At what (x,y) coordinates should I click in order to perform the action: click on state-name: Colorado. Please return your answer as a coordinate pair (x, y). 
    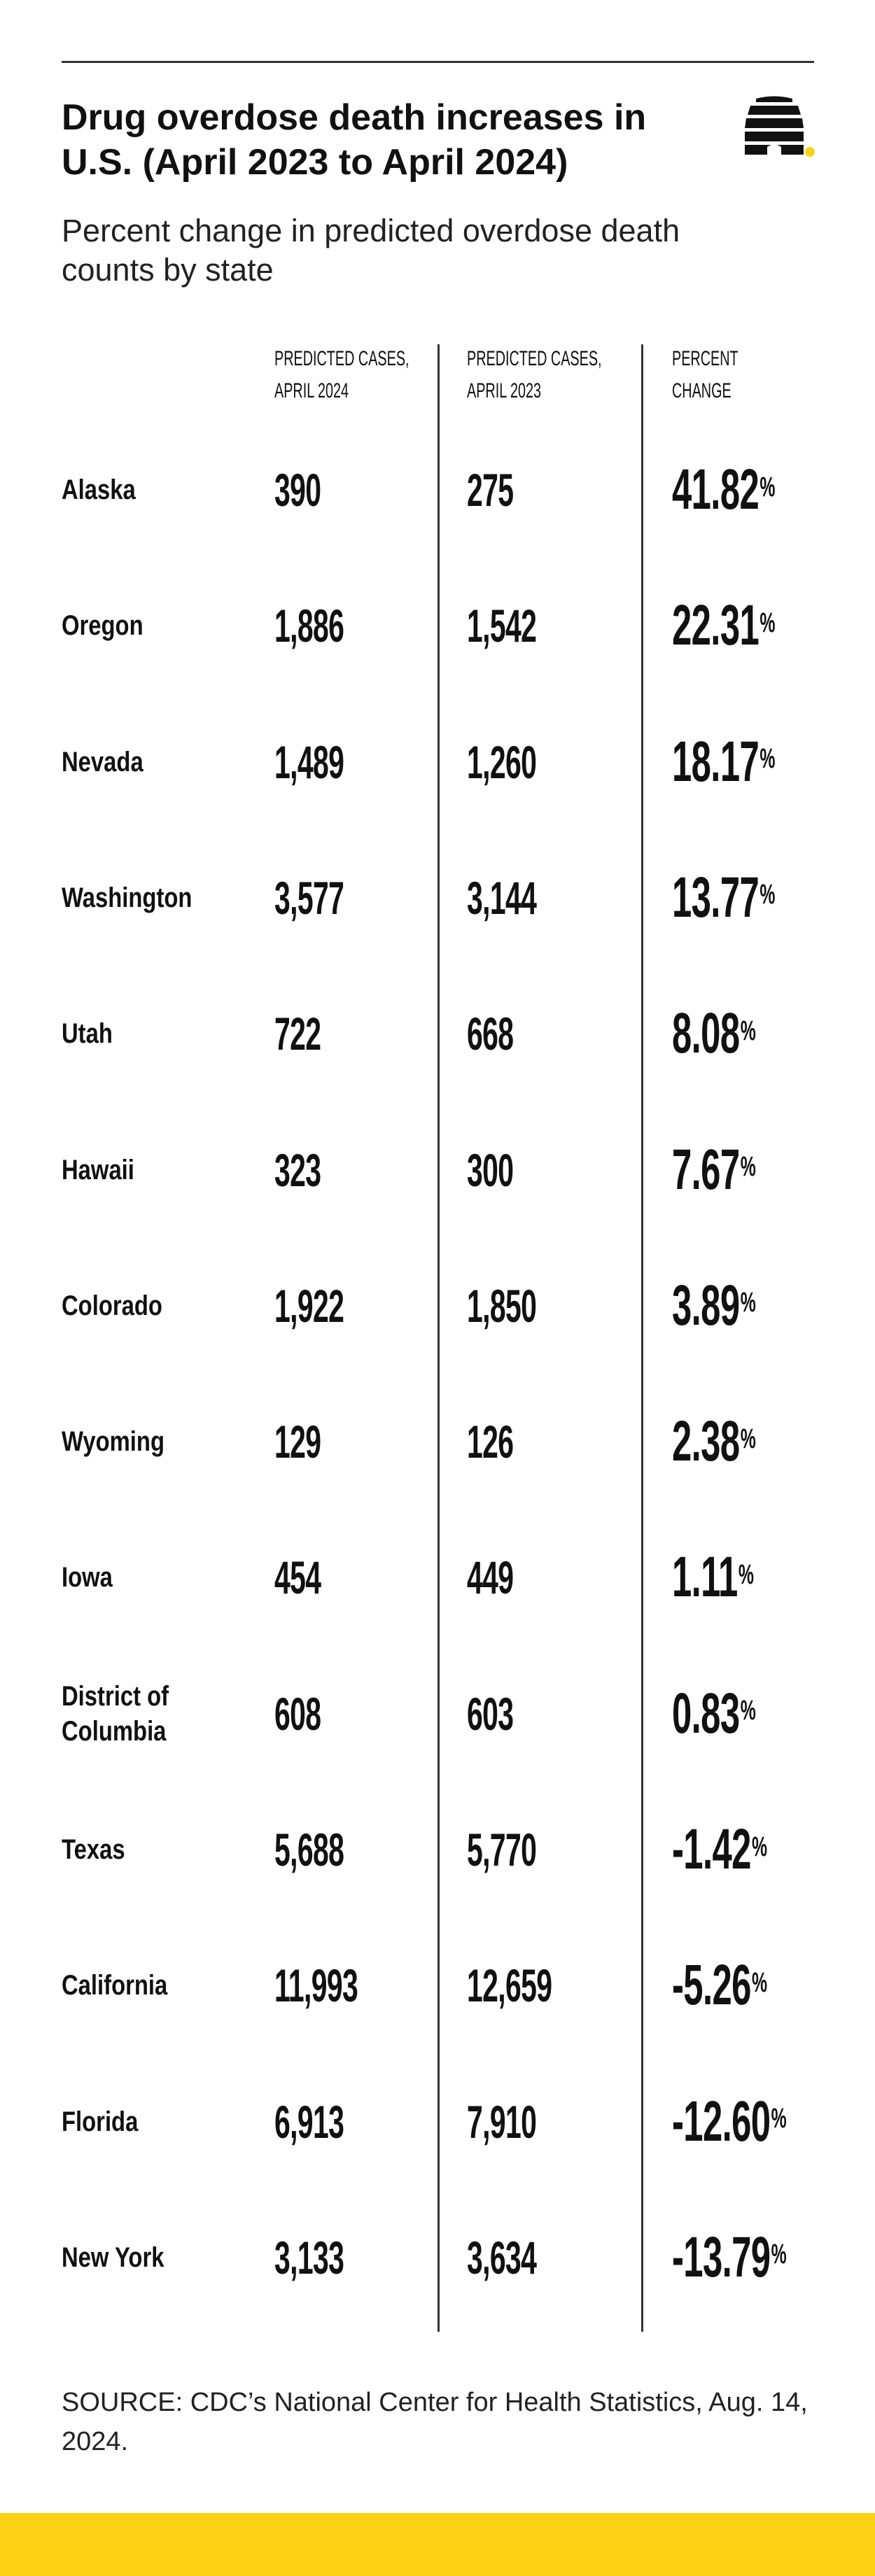
    Looking at the image, I should click on (112, 1305).